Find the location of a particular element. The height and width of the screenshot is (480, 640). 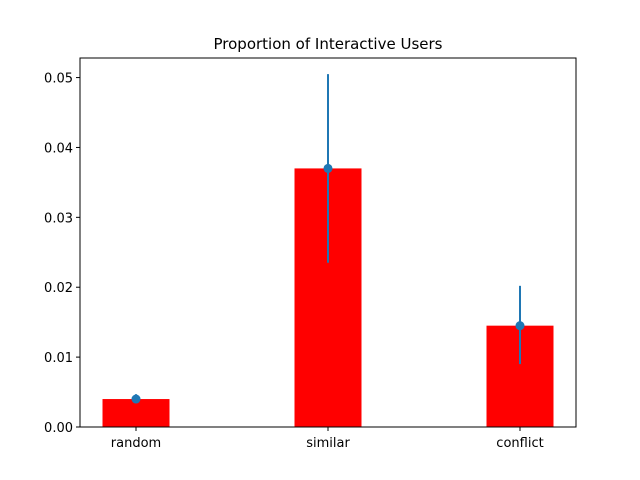

y-tick-label-4: 0.04 is located at coordinates (58, 148).